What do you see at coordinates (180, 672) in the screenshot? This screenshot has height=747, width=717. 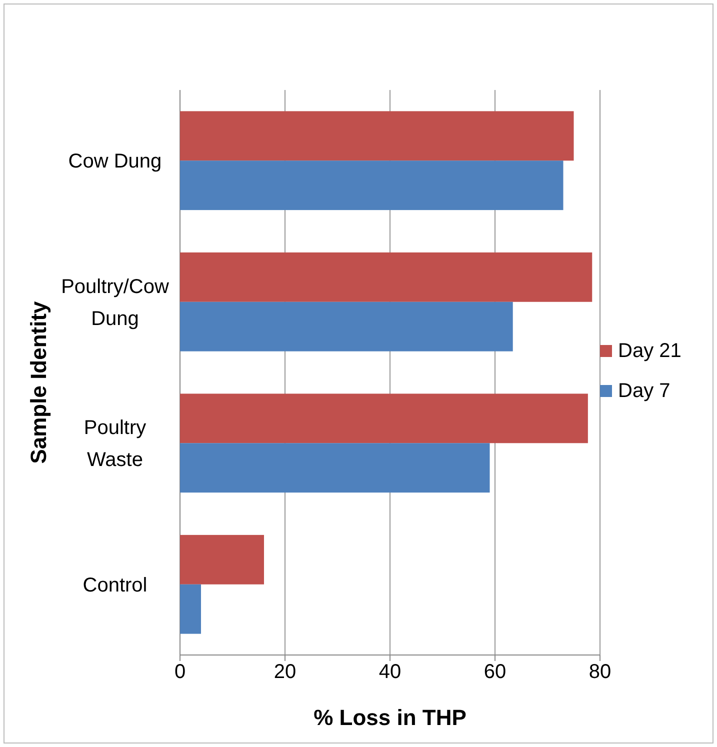 I see `x-tick-label: 0` at bounding box center [180, 672].